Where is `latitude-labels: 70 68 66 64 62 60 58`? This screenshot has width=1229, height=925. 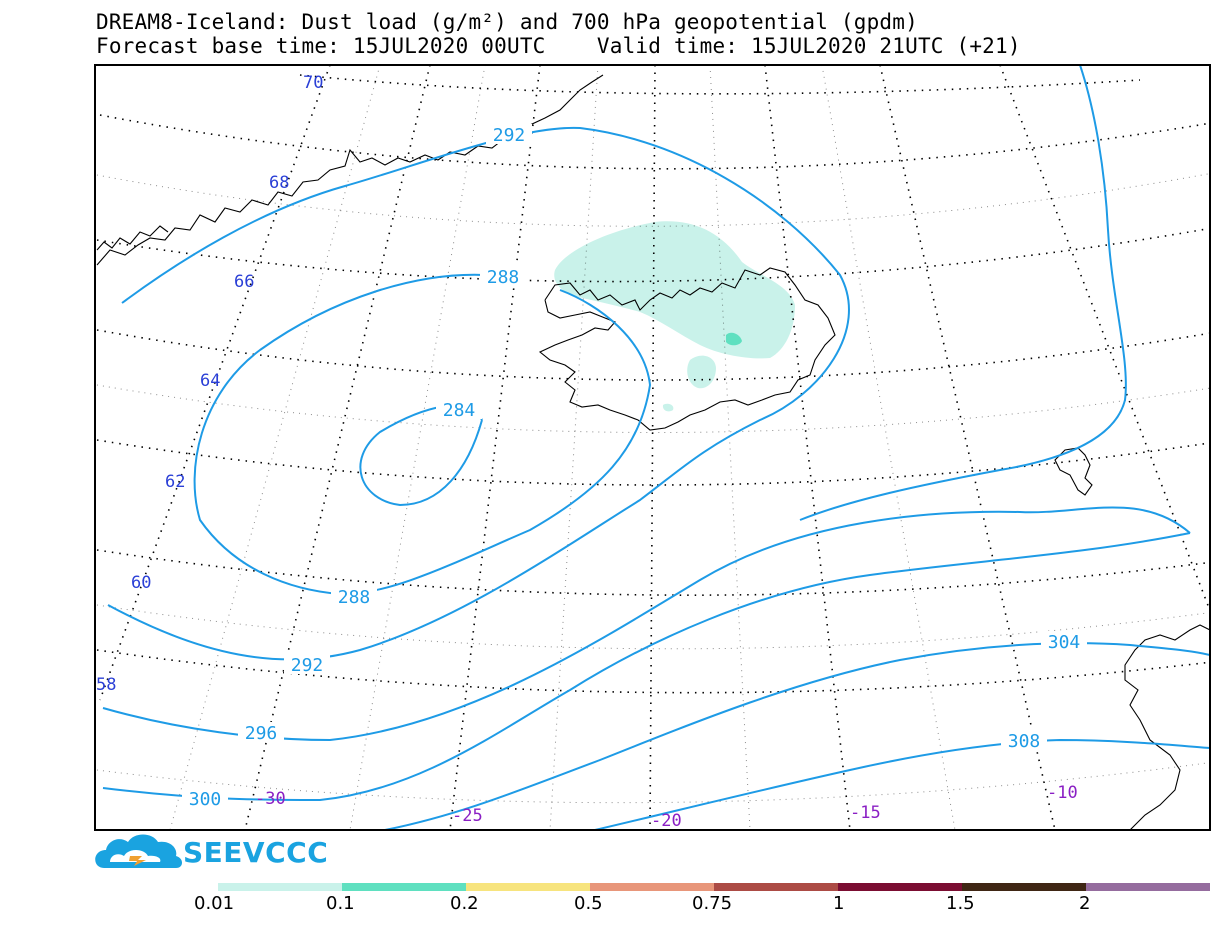 latitude-labels: 70 68 66 64 62 60 58 is located at coordinates (209, 384).